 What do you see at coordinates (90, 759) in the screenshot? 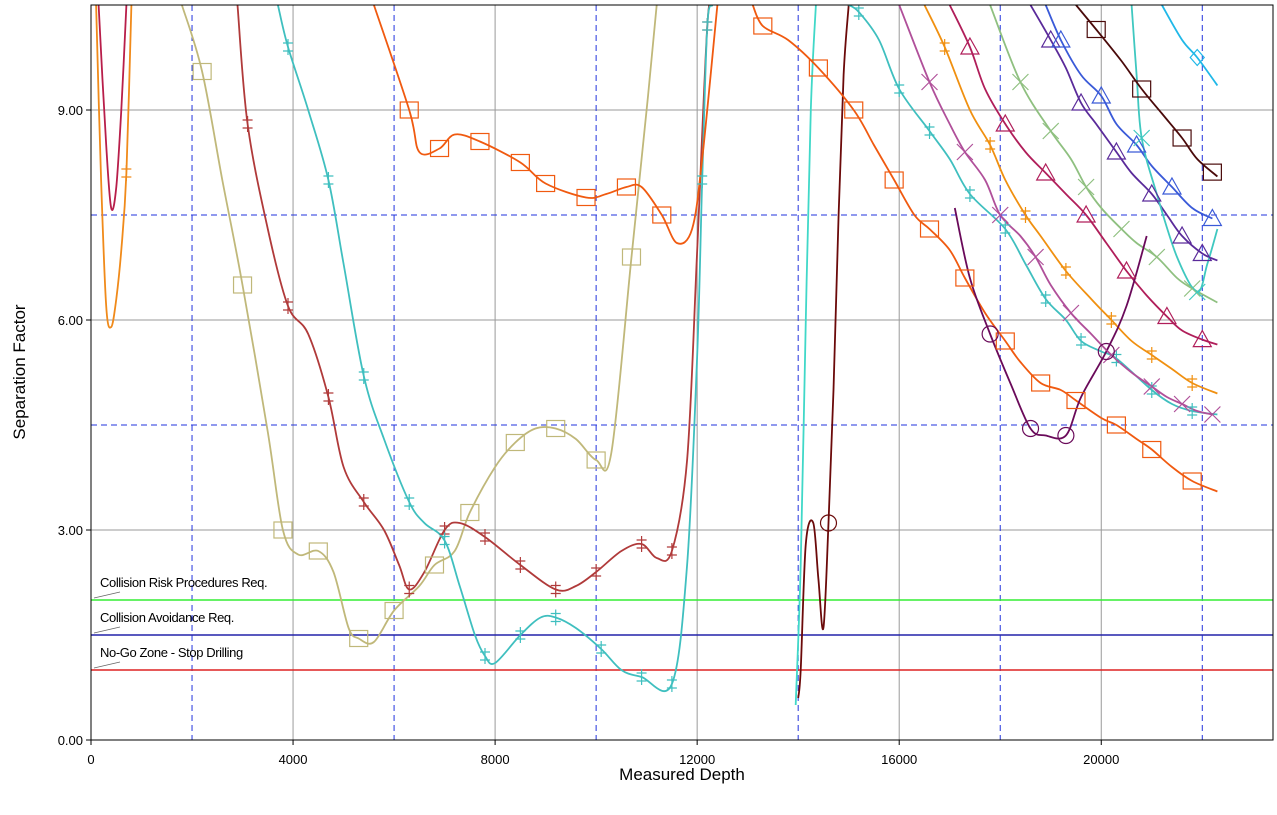
I see `x-tick-label: 0` at bounding box center [90, 759].